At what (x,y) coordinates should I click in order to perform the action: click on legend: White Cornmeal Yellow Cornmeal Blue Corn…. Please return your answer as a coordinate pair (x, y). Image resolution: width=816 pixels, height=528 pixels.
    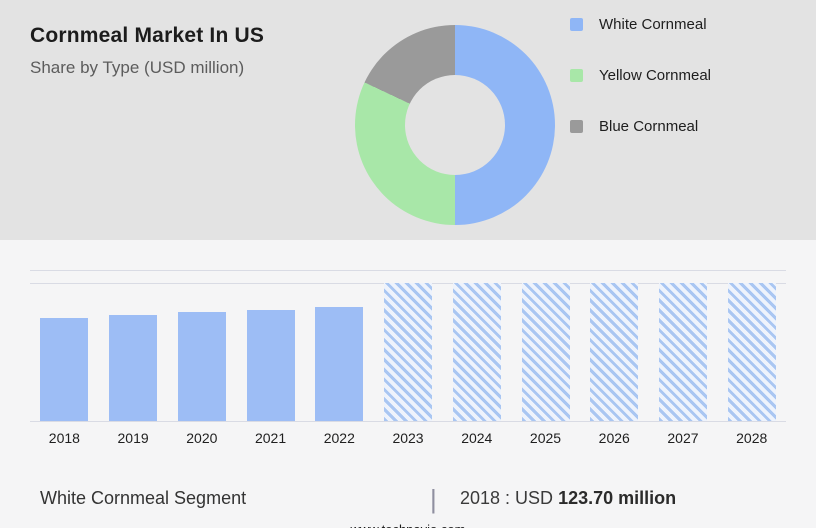
    Looking at the image, I should click on (640, 75).